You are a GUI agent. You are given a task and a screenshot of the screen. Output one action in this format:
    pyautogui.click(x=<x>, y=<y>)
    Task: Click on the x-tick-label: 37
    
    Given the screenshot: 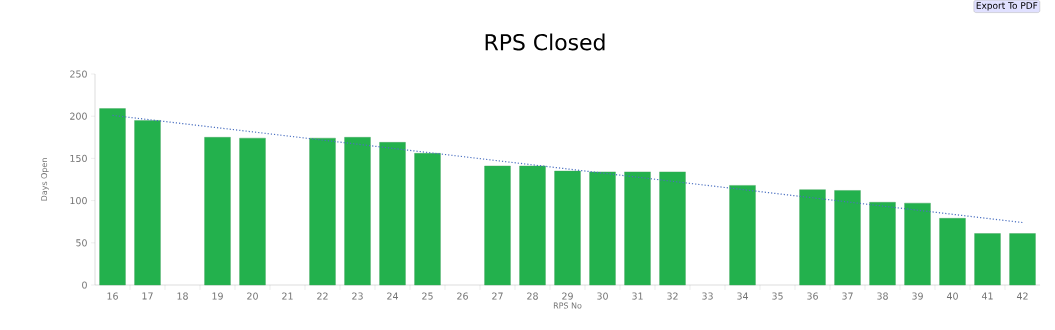 What is the action you would take?
    pyautogui.click(x=847, y=296)
    